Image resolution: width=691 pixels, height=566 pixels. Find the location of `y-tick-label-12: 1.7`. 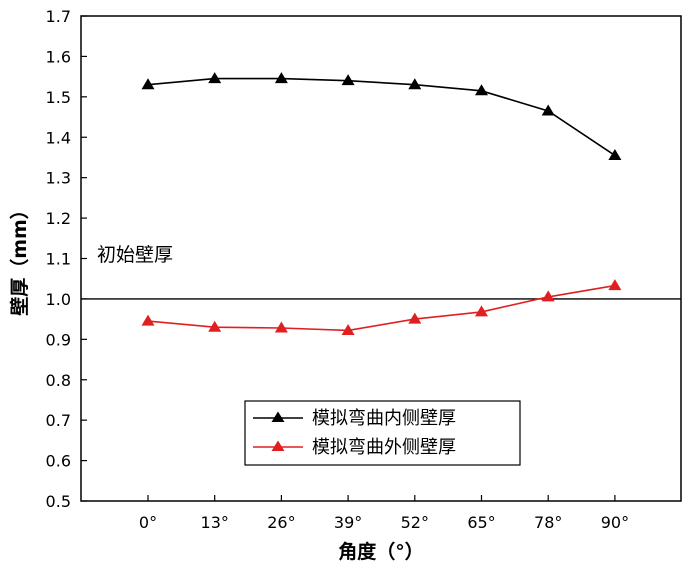

y-tick-label-12: 1.7 is located at coordinates (58, 16).